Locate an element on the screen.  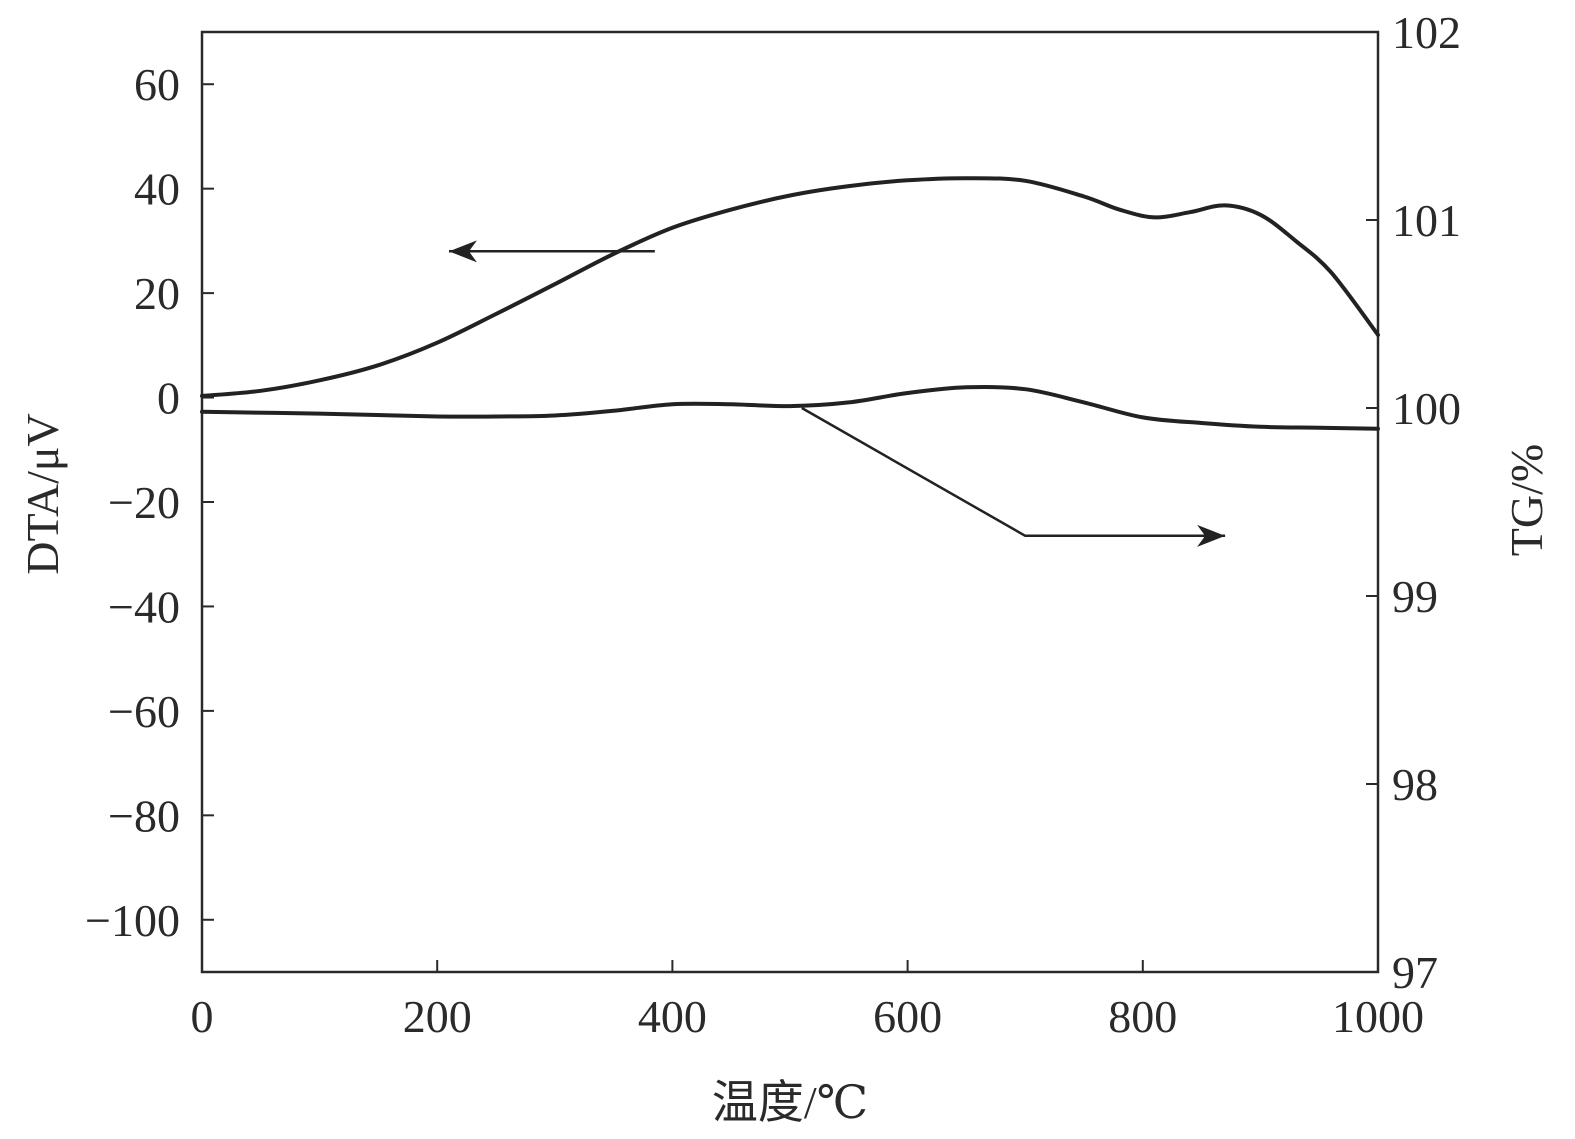
left-y-tick-label: 60 is located at coordinates (157, 84).